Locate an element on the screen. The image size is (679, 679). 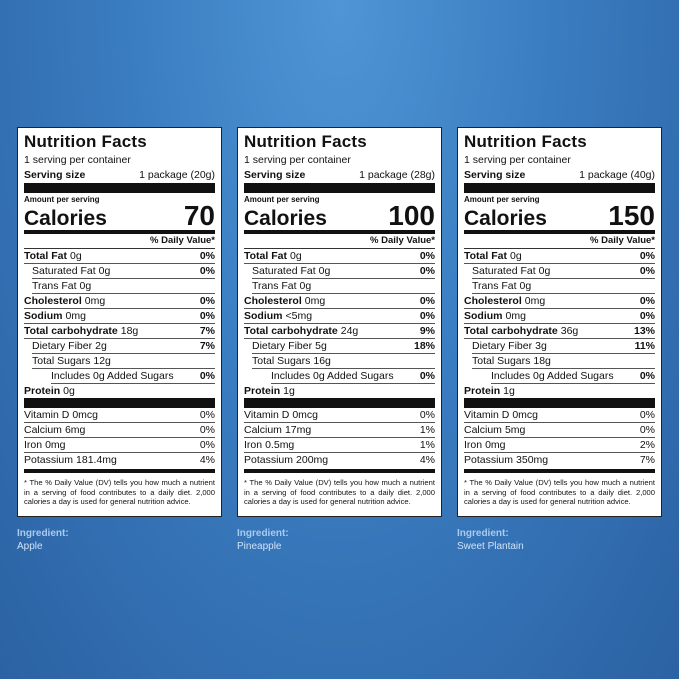
dv-header: % Daily Value* is located at coordinates (339, 241).